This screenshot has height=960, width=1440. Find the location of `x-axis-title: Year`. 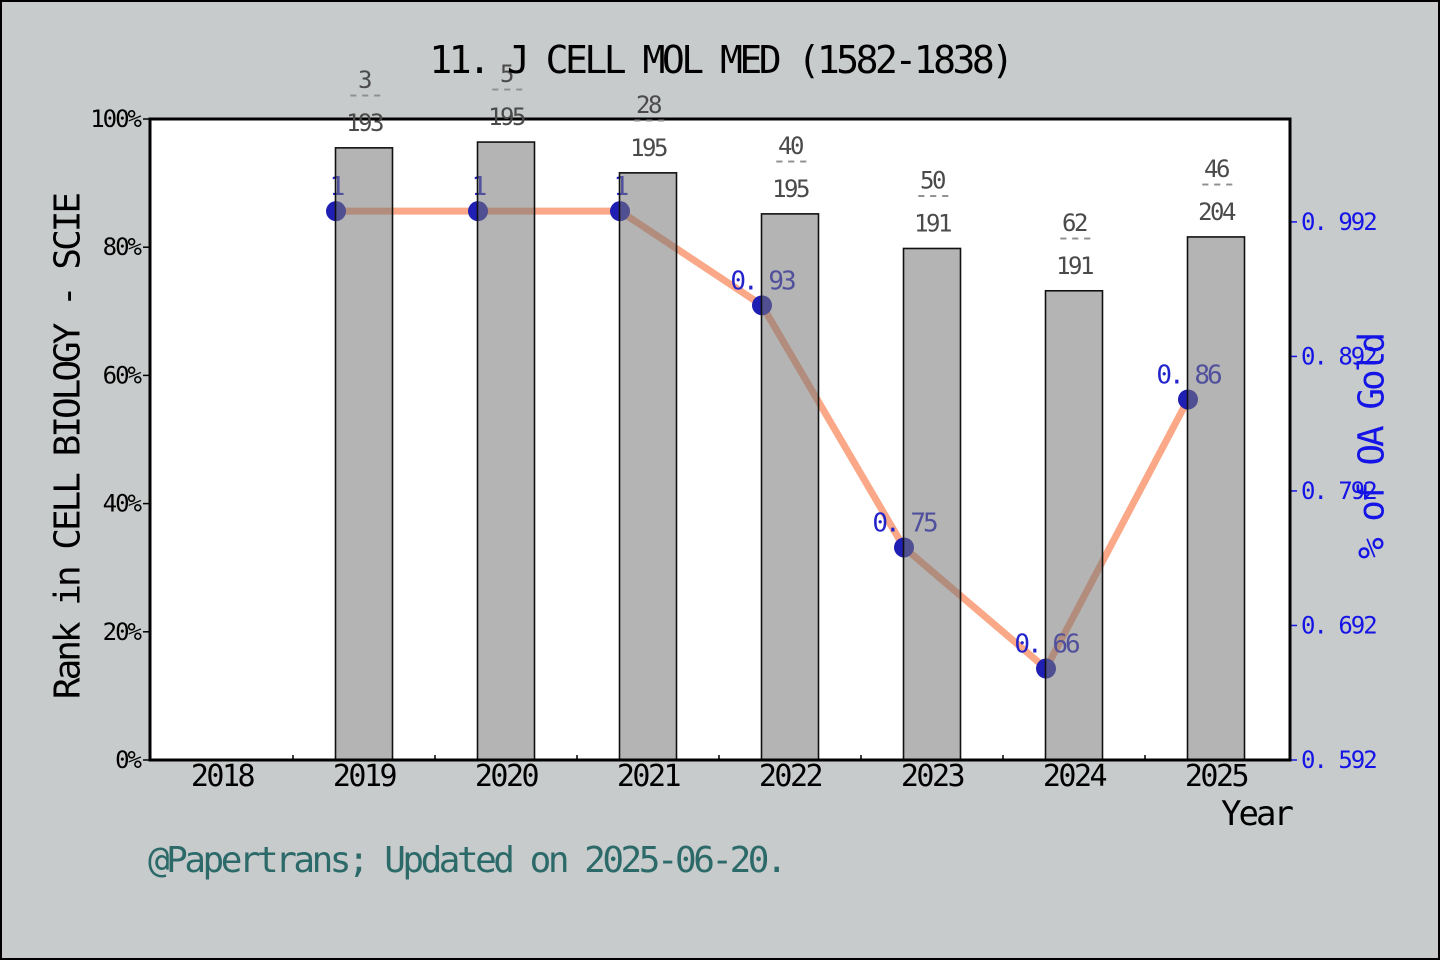

x-axis-title: Year is located at coordinates (1257, 814).